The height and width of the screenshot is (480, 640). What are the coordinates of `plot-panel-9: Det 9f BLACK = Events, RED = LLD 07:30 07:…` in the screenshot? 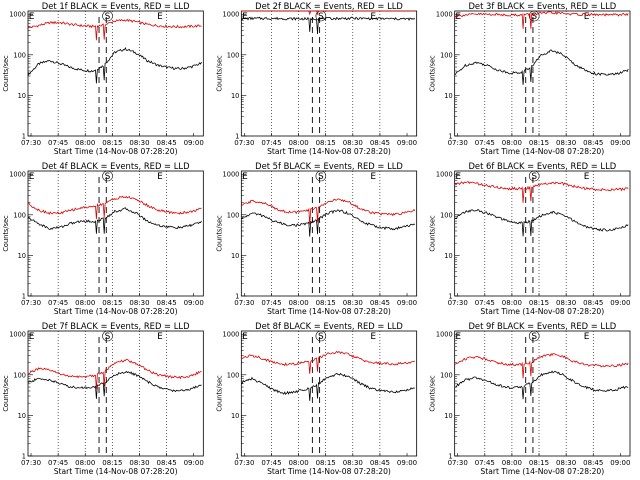 It's located at (530, 398).